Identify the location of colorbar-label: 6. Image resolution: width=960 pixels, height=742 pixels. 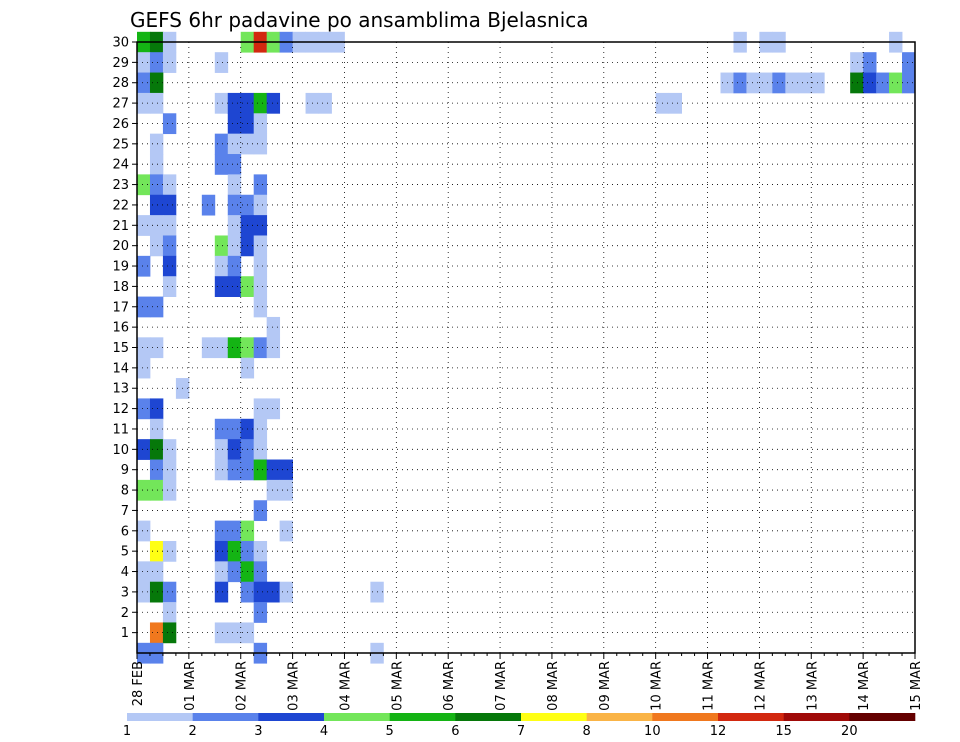
(455, 731).